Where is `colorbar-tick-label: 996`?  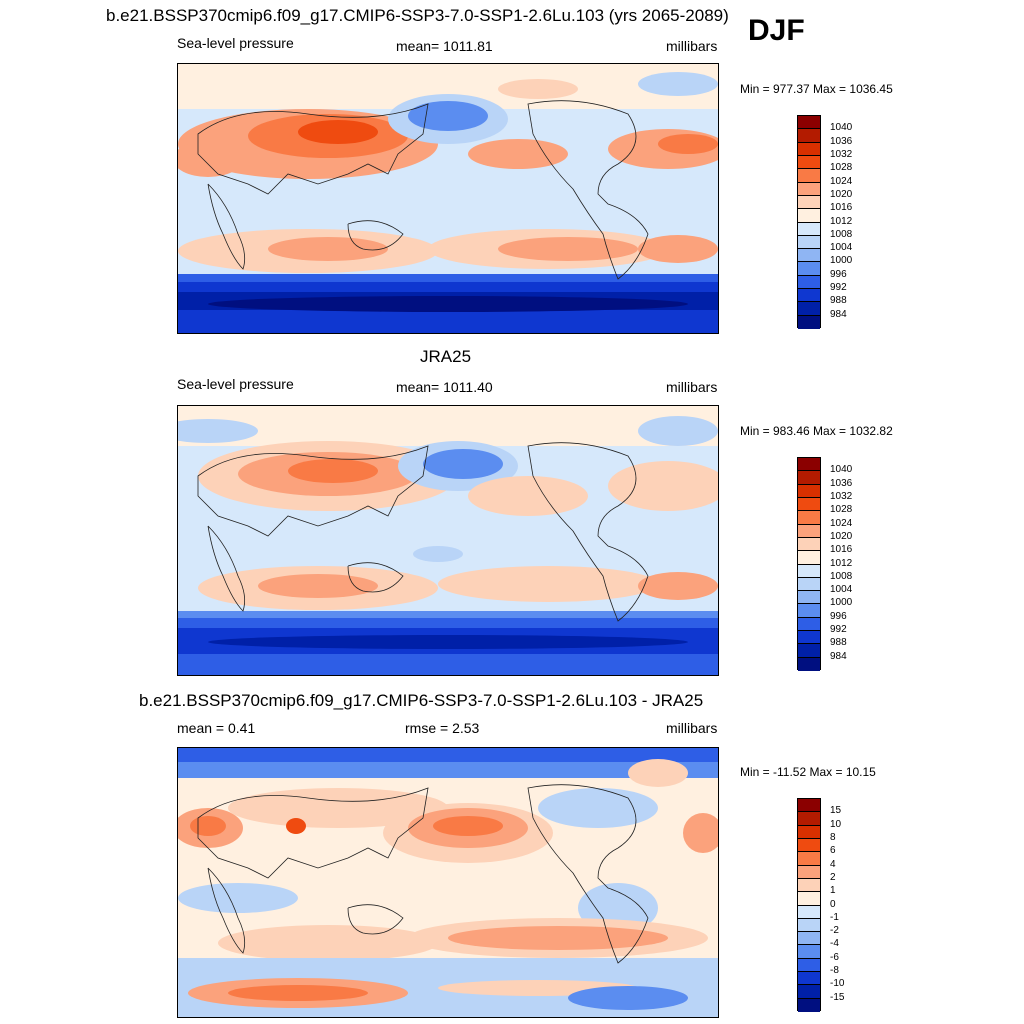 colorbar-tick-label: 996 is located at coordinates (838, 274).